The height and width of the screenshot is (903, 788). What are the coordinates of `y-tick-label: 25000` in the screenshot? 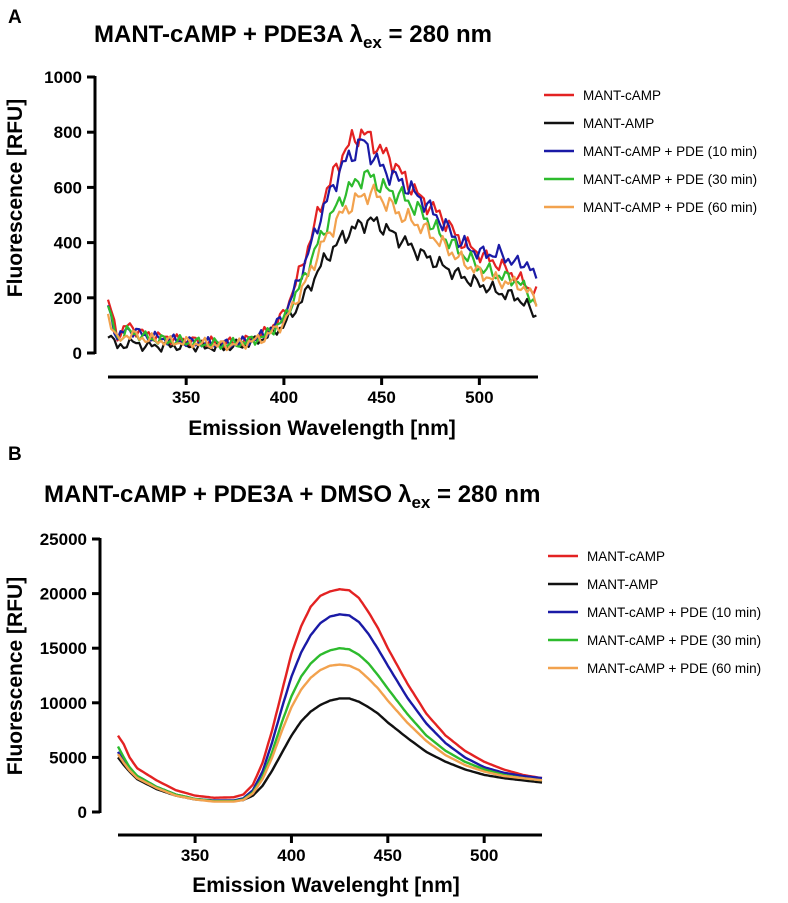 It's located at (63, 539).